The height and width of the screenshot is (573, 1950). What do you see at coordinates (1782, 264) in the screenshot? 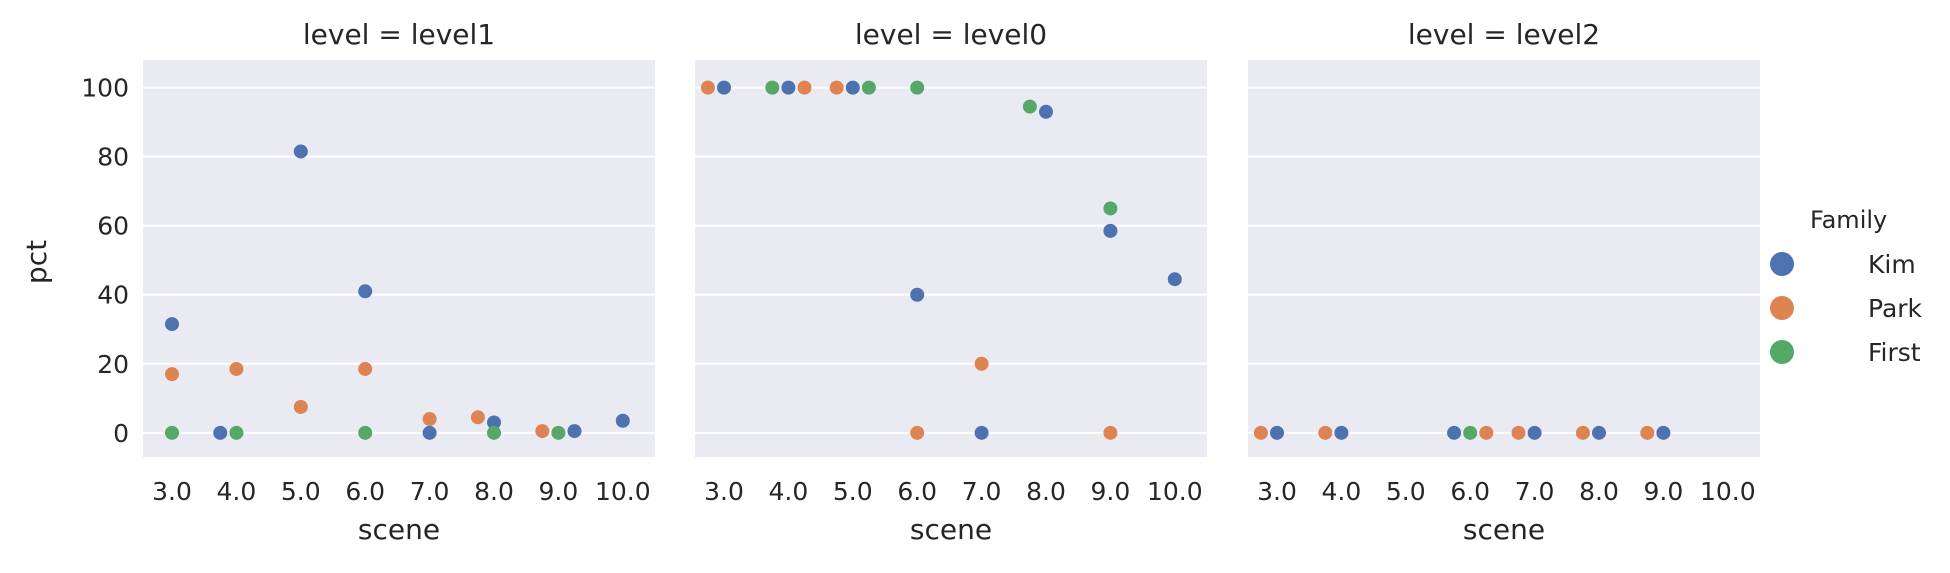
I see `legend-marker-kim` at bounding box center [1782, 264].